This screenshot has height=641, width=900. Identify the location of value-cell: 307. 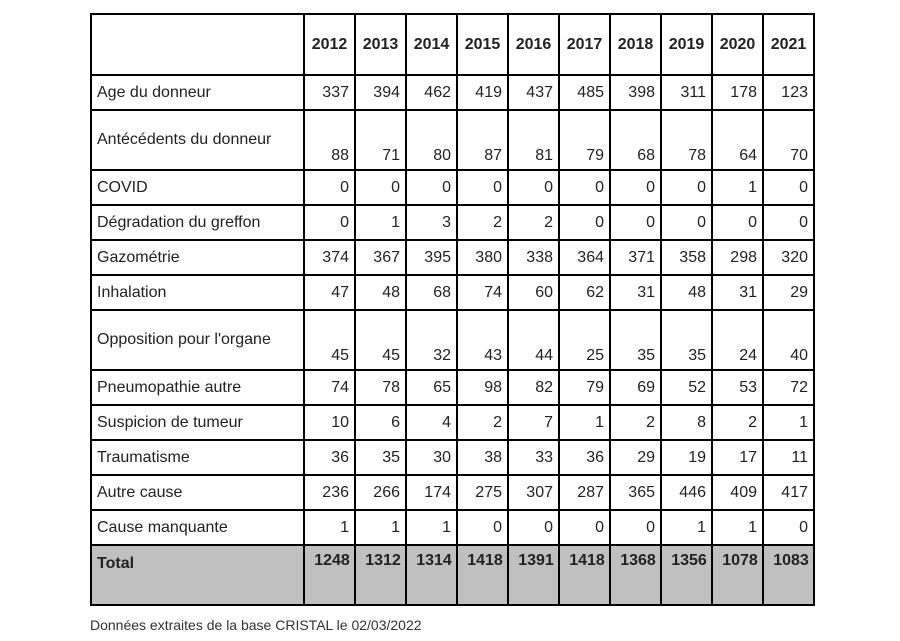
(533, 492).